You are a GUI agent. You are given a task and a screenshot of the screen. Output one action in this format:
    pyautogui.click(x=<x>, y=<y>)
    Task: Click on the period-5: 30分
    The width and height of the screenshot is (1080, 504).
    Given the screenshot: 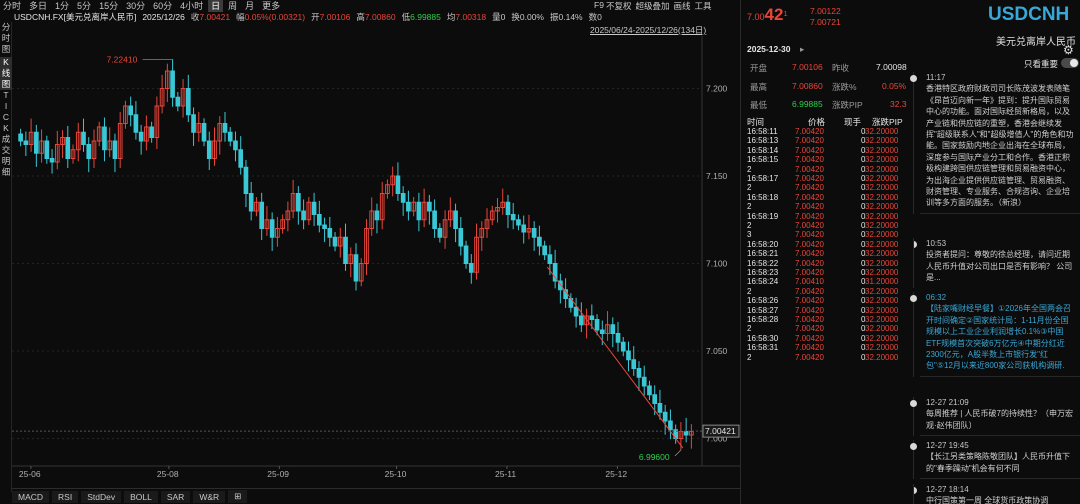 What is the action you would take?
    pyautogui.click(x=136, y=5)
    